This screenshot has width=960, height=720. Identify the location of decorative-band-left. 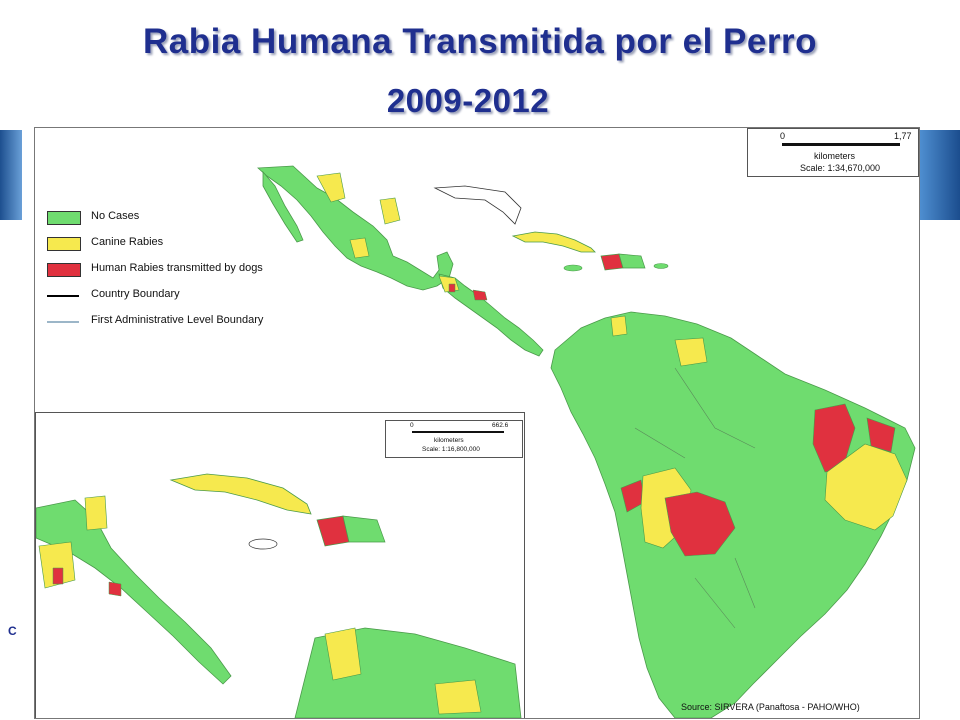
(11, 175).